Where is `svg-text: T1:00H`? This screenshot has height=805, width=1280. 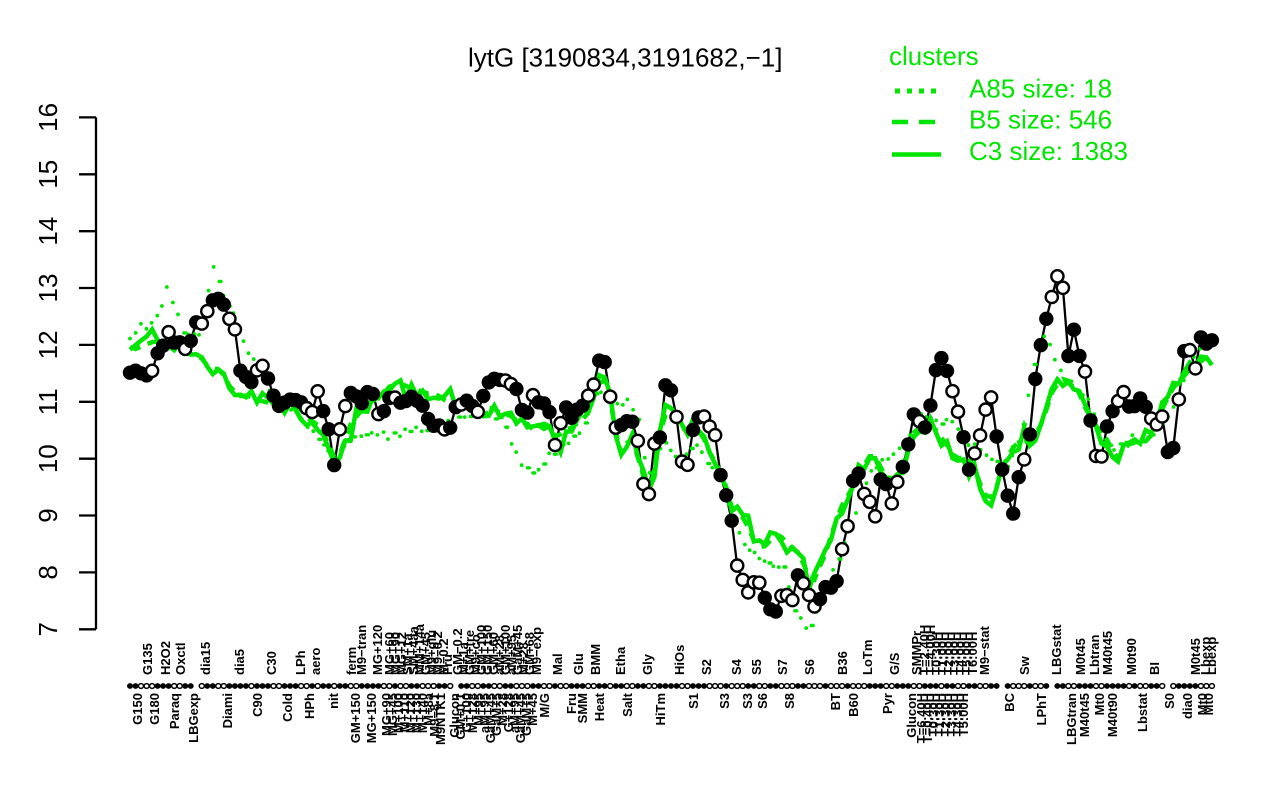
svg-text: T1:00H is located at coordinates (942, 653).